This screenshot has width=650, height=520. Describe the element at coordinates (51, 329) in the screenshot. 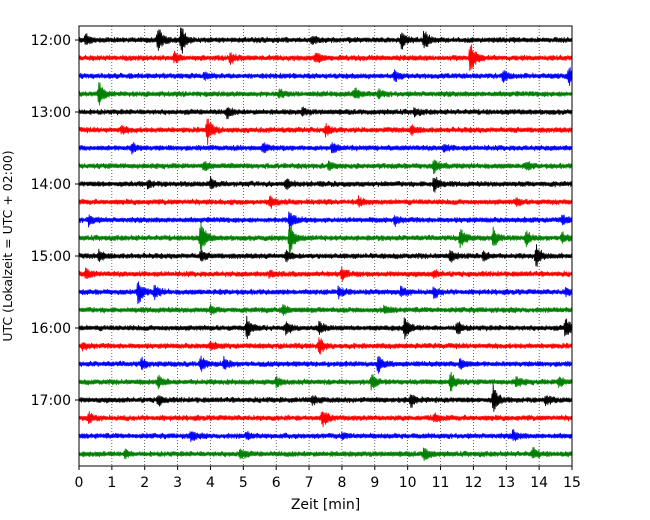

I see `y-tick-label-1600: 16:00` at that location.